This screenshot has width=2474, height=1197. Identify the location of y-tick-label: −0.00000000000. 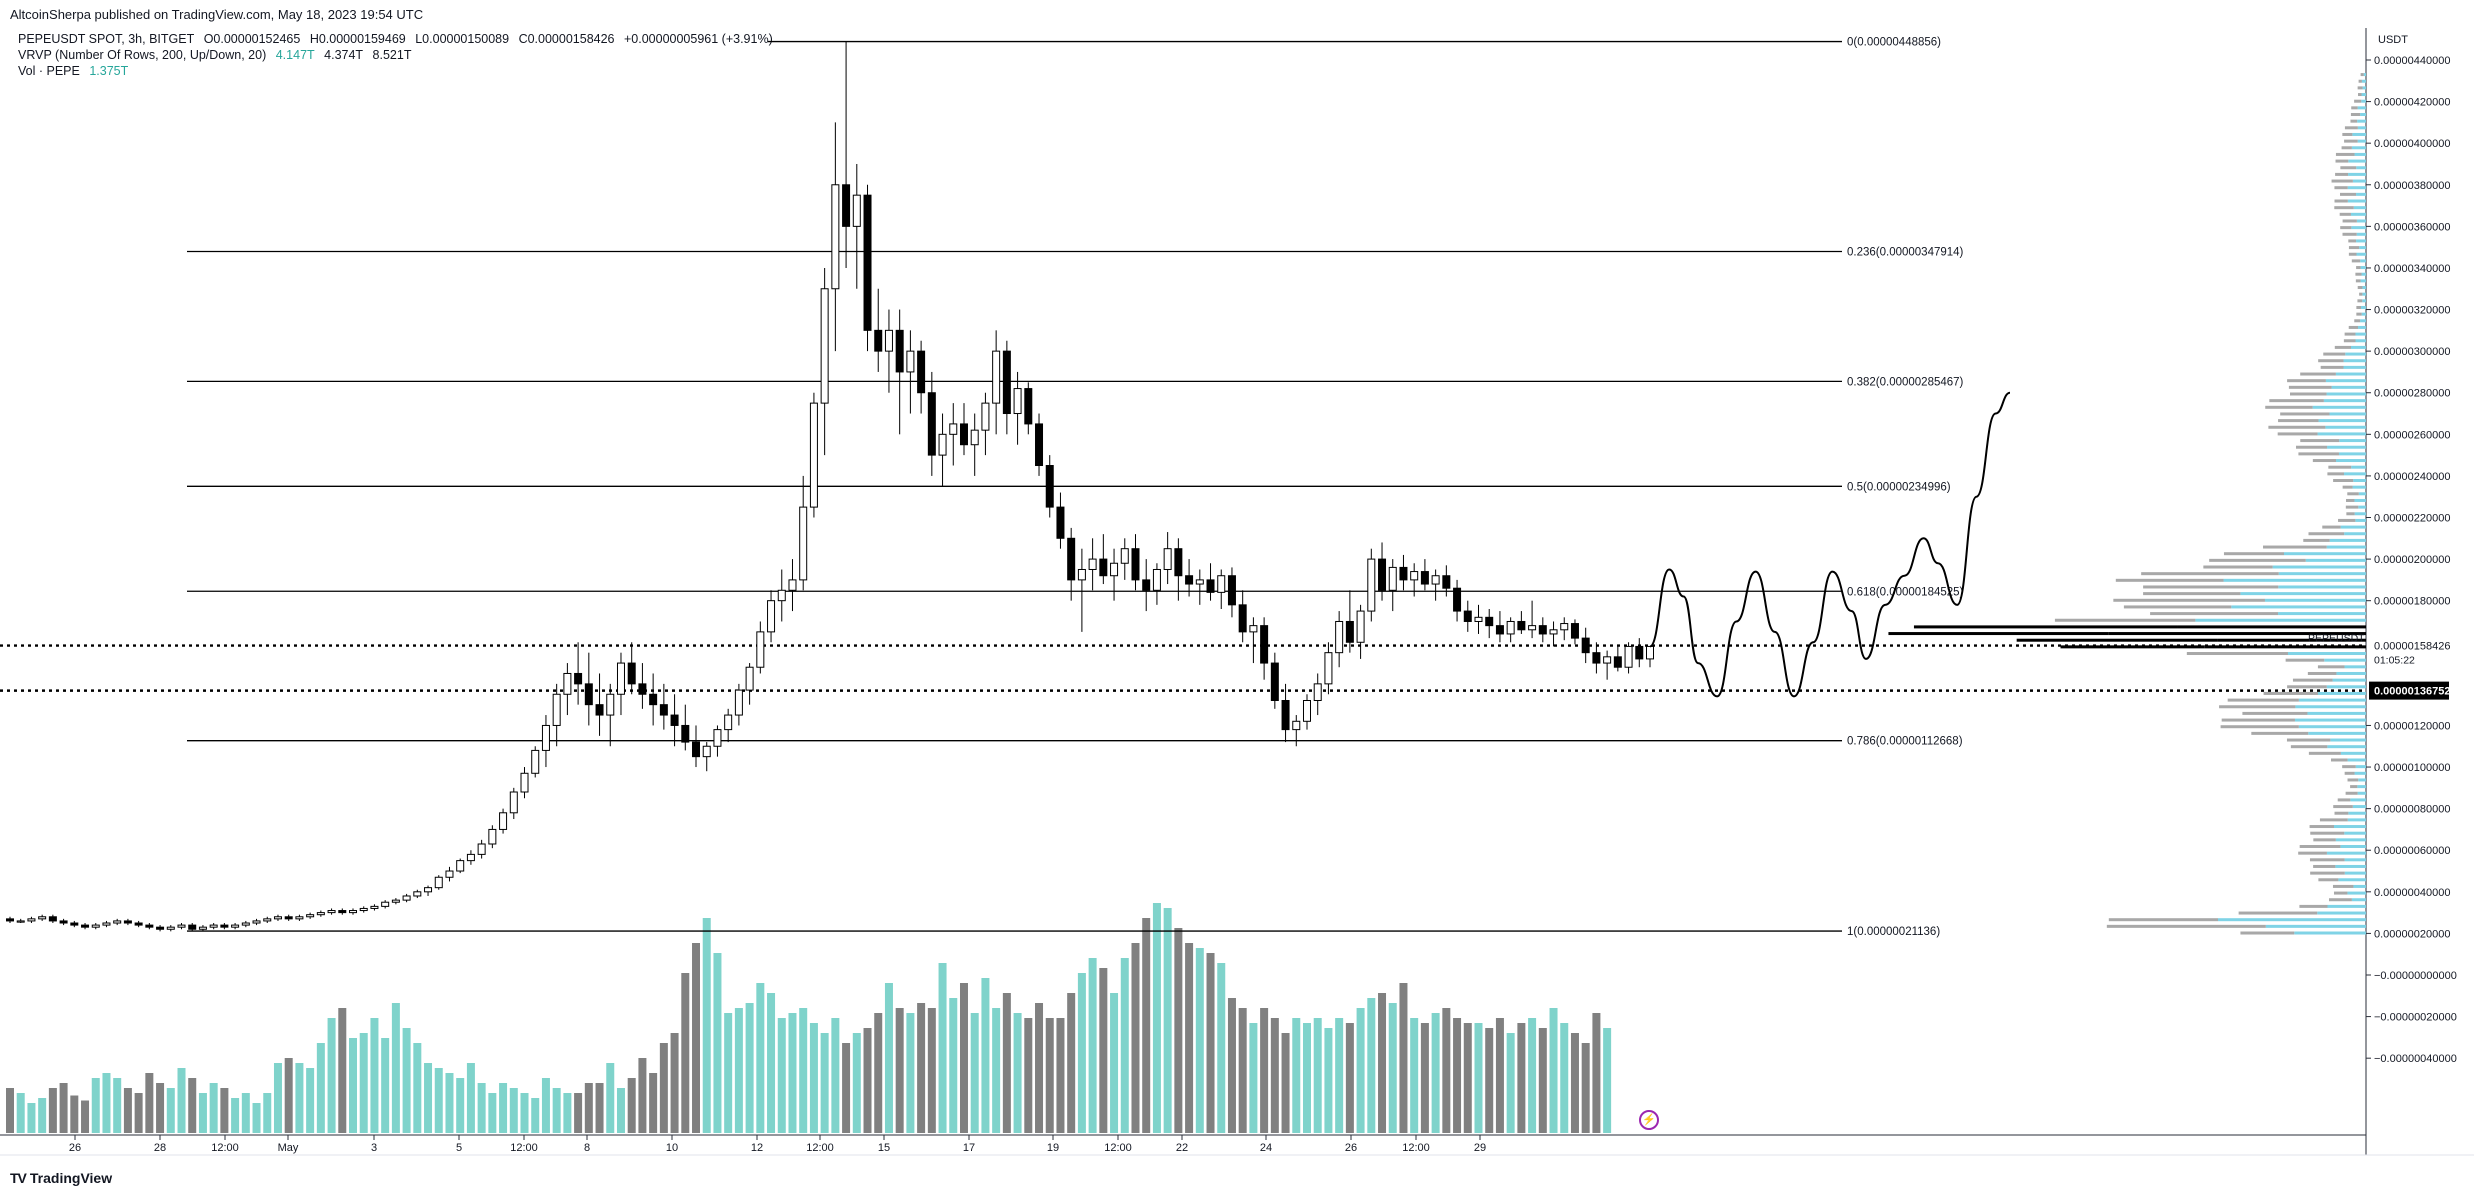
(2415, 976).